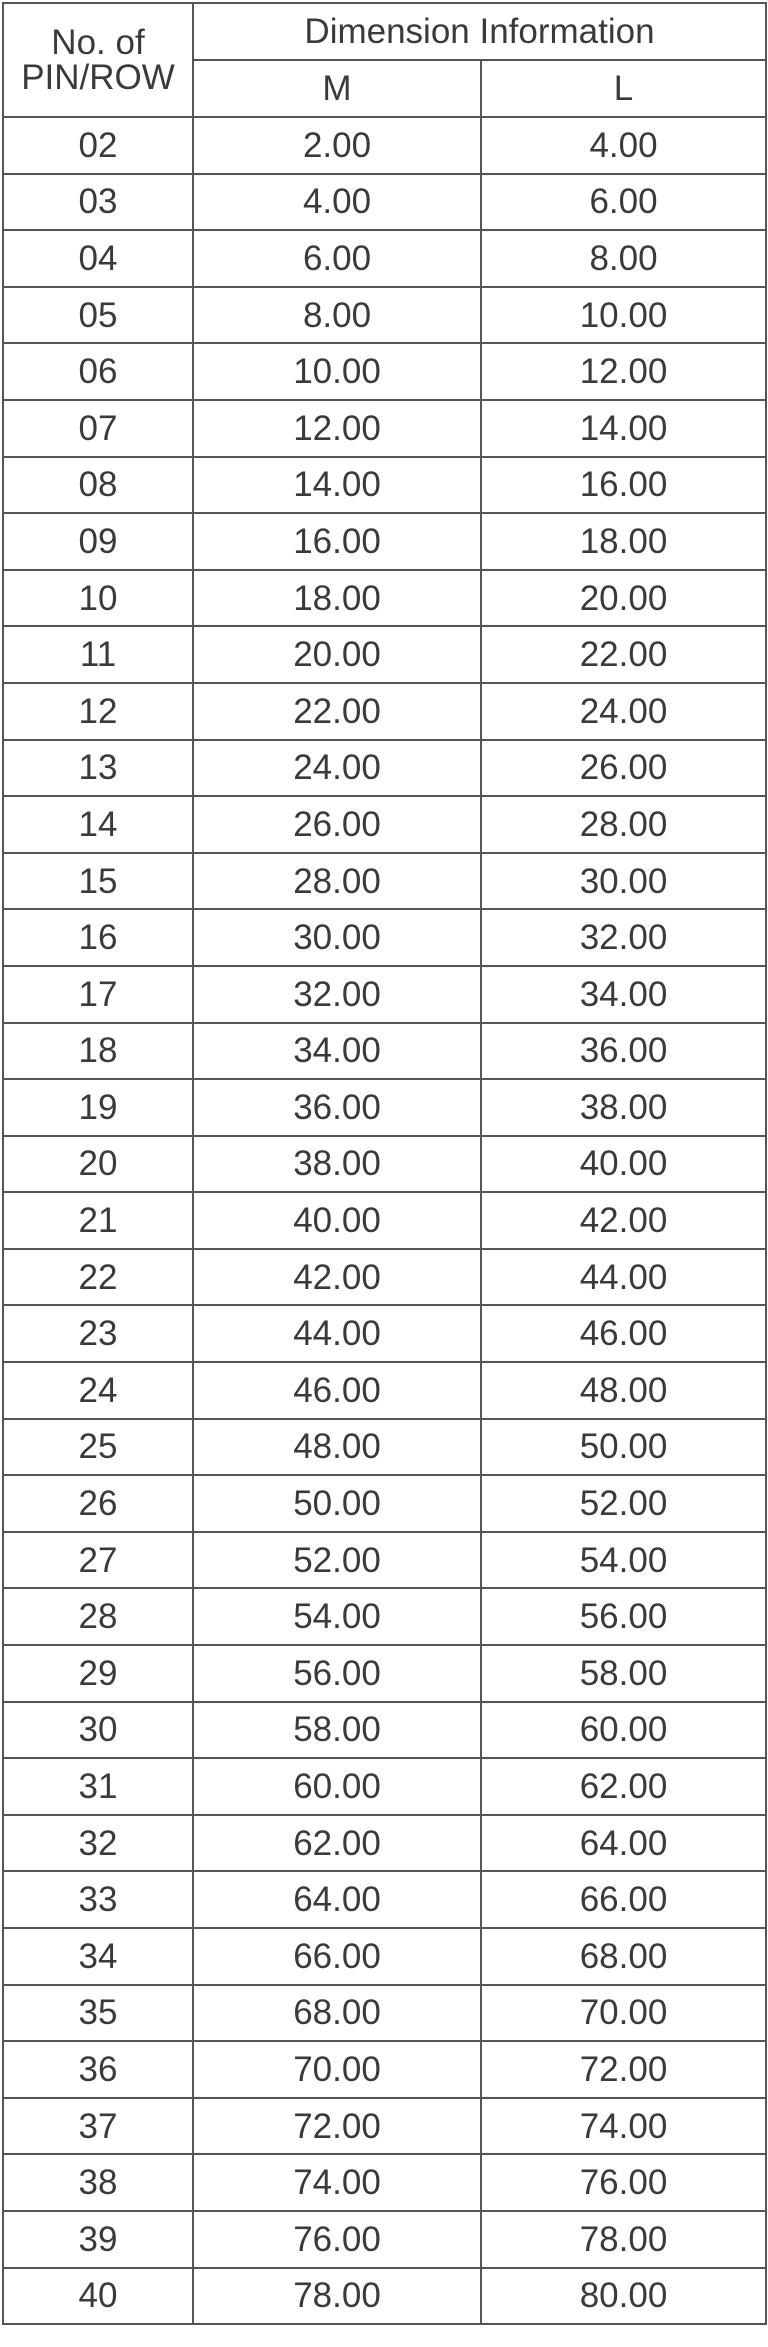  Describe the element at coordinates (98, 1334) in the screenshot. I see `pin-count-cell: 23` at that location.